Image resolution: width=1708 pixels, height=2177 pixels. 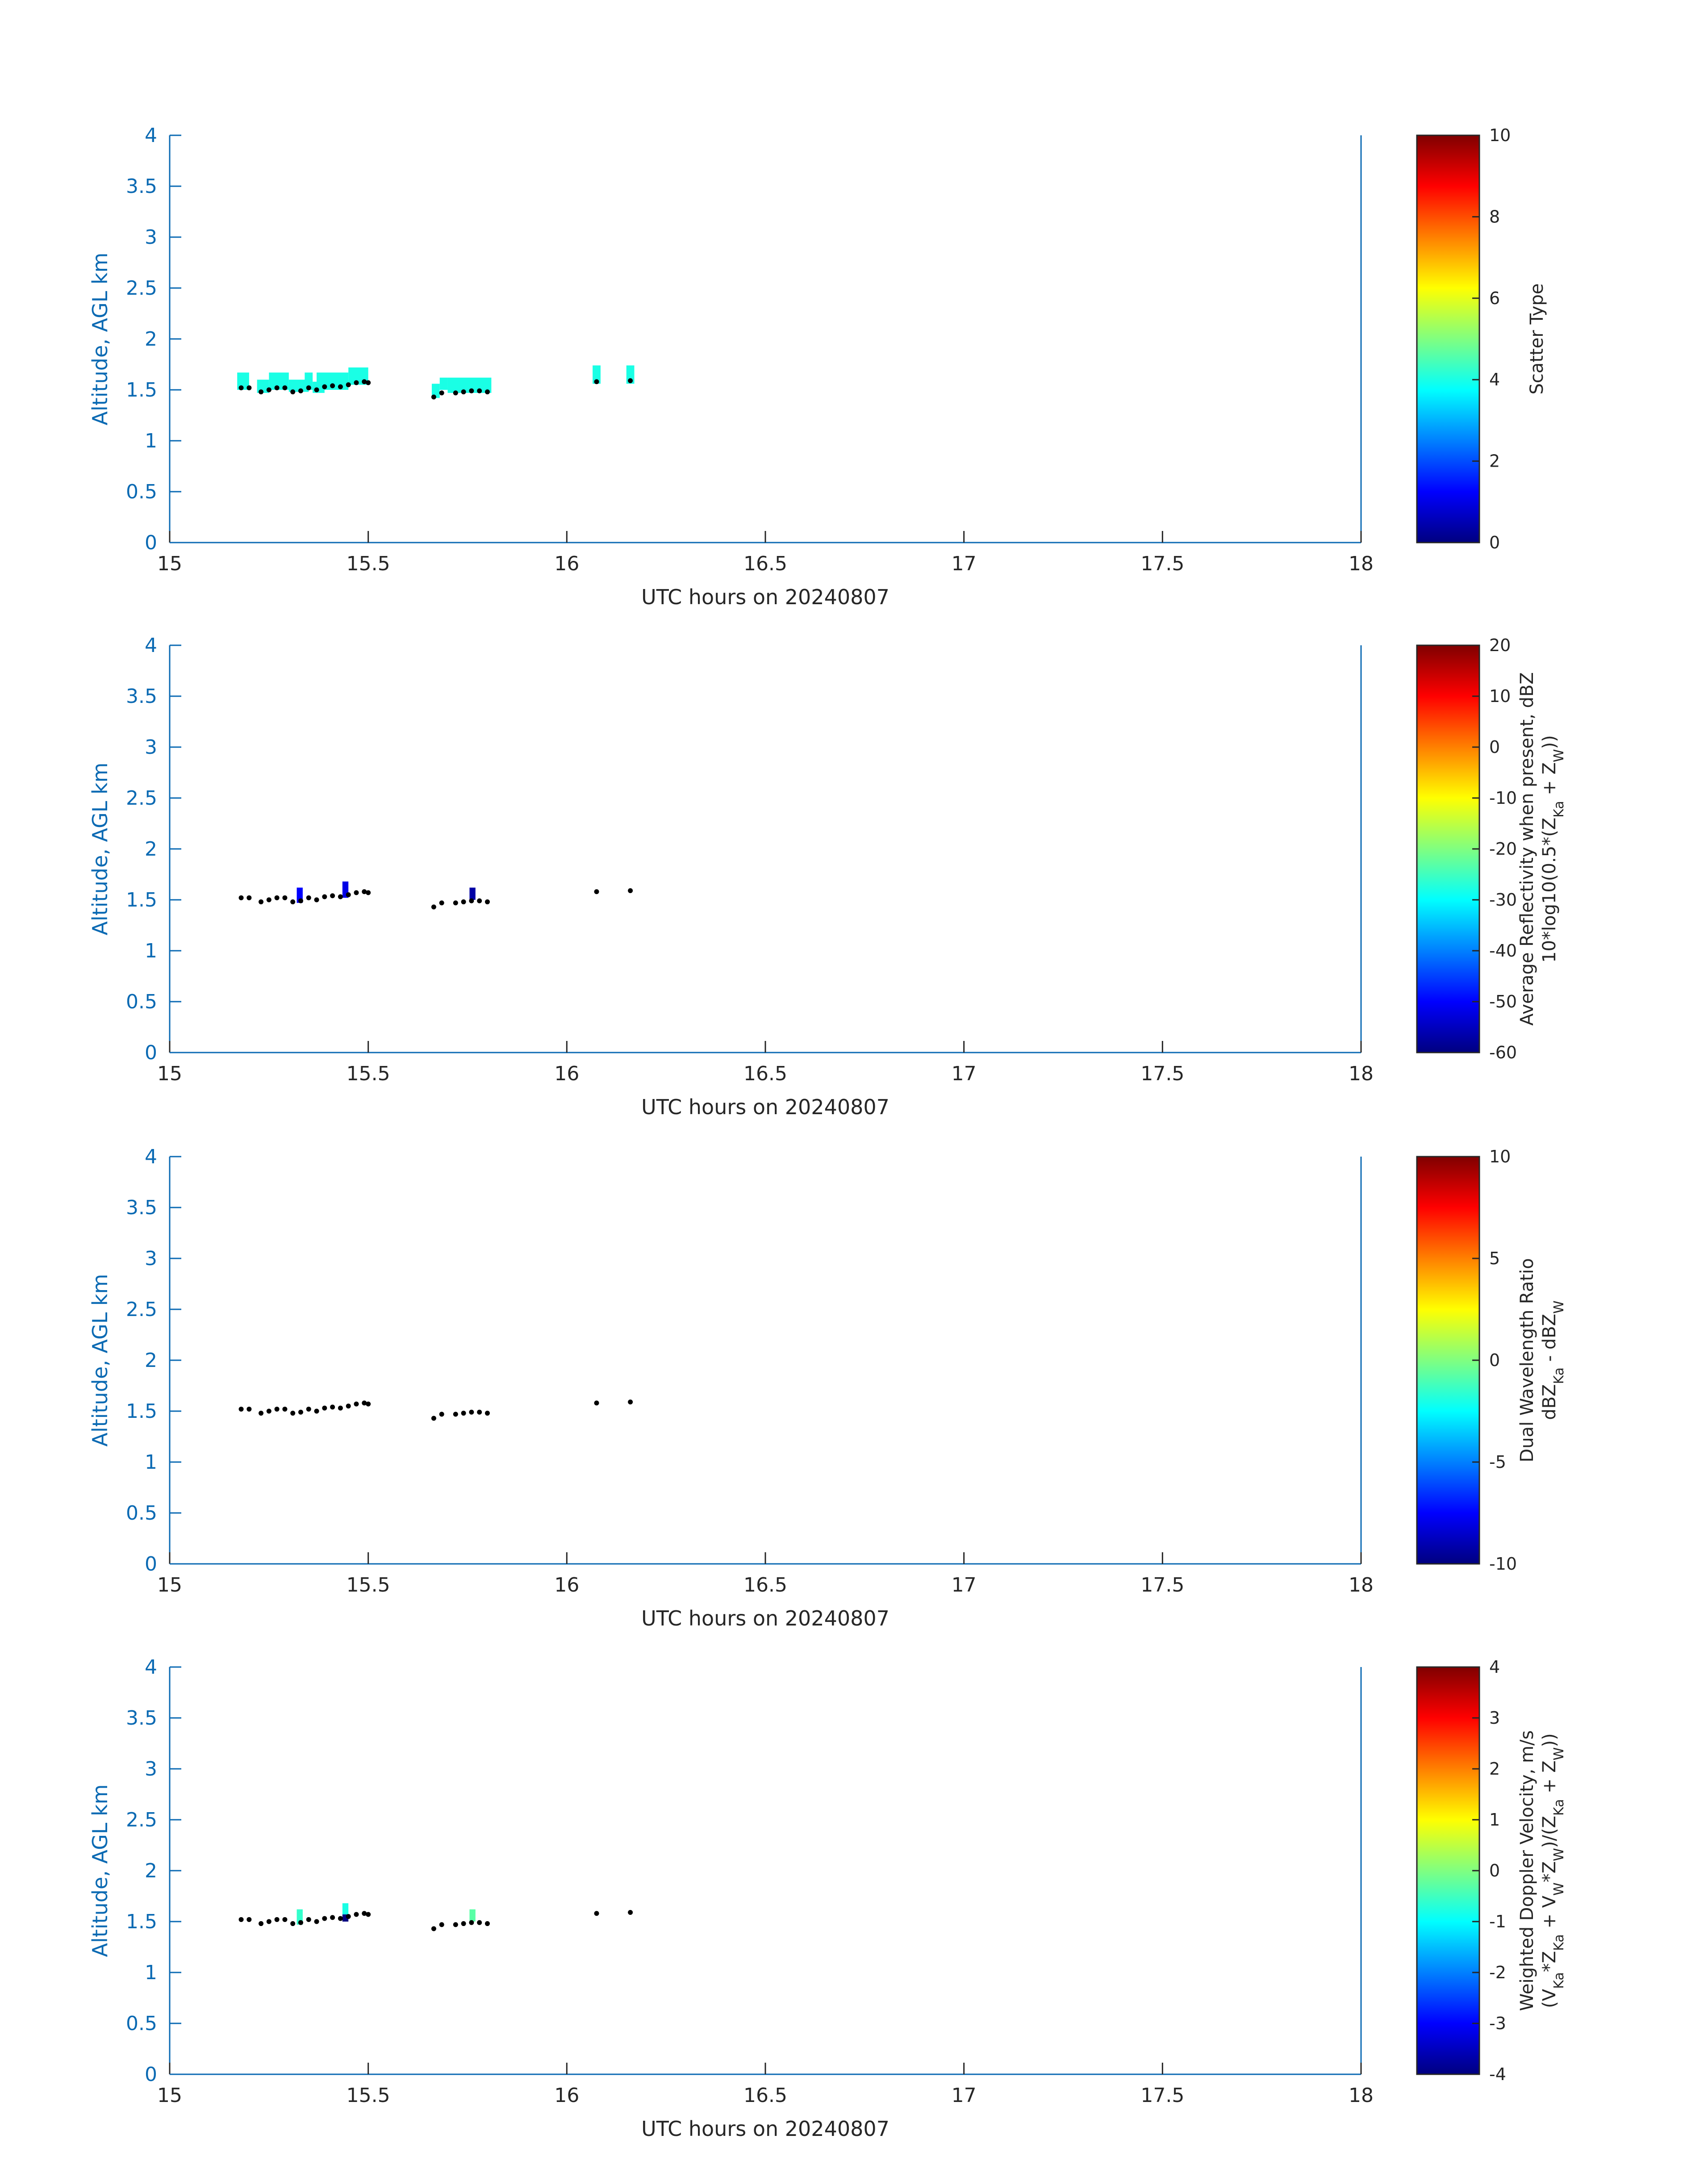 What do you see at coordinates (1494, 1258) in the screenshot?
I see `colorbar-tick-label-4: 5` at bounding box center [1494, 1258].